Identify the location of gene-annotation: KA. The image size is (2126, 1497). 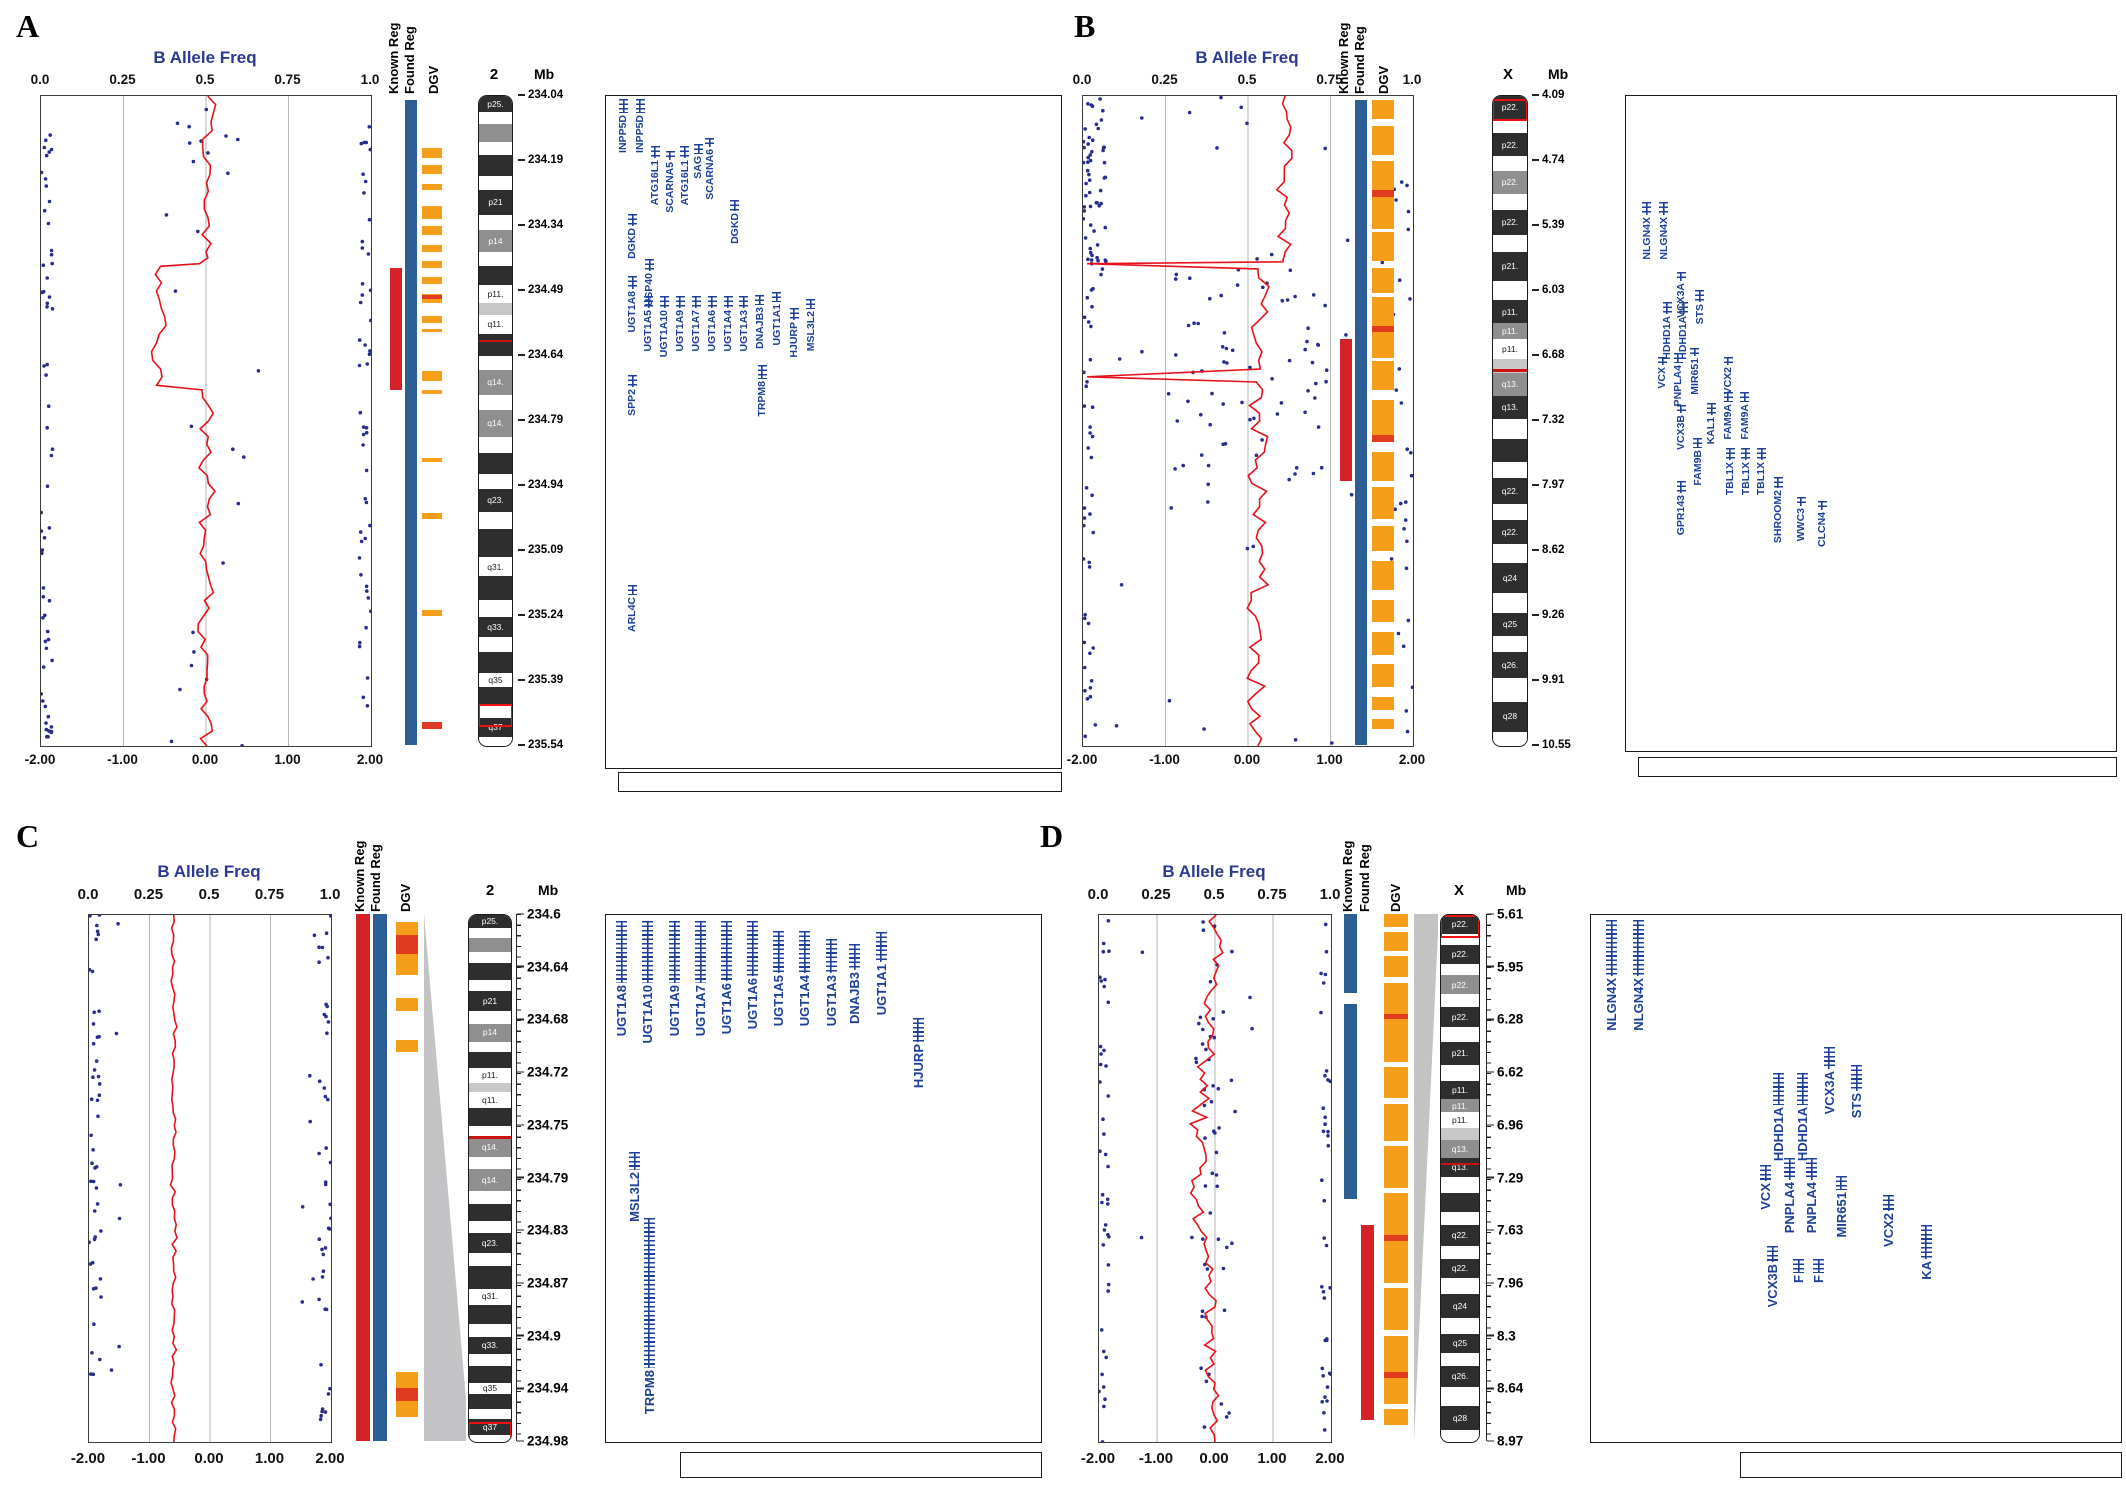
(1926, 1252).